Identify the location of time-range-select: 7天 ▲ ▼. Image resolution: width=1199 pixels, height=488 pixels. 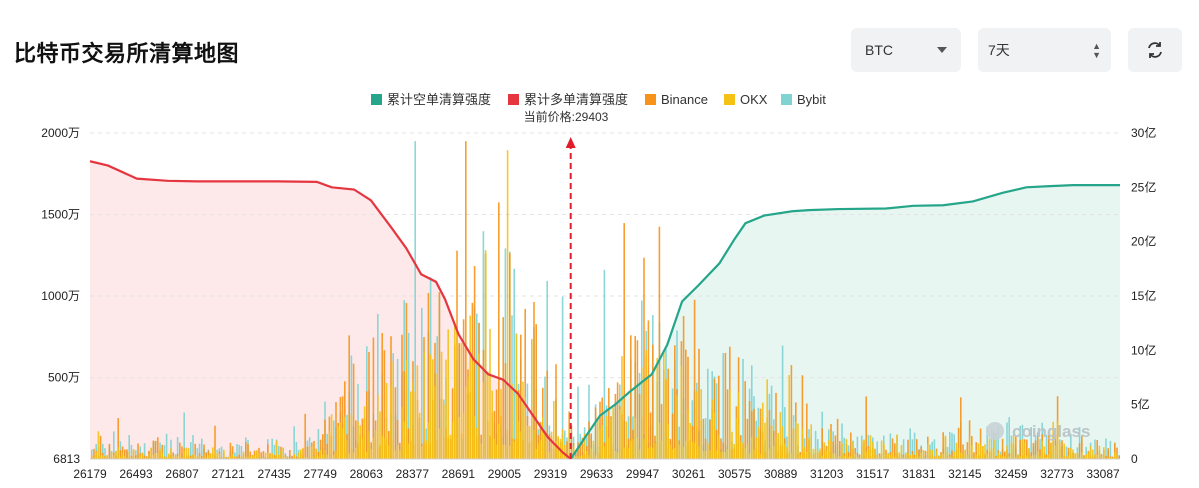
(1044, 50).